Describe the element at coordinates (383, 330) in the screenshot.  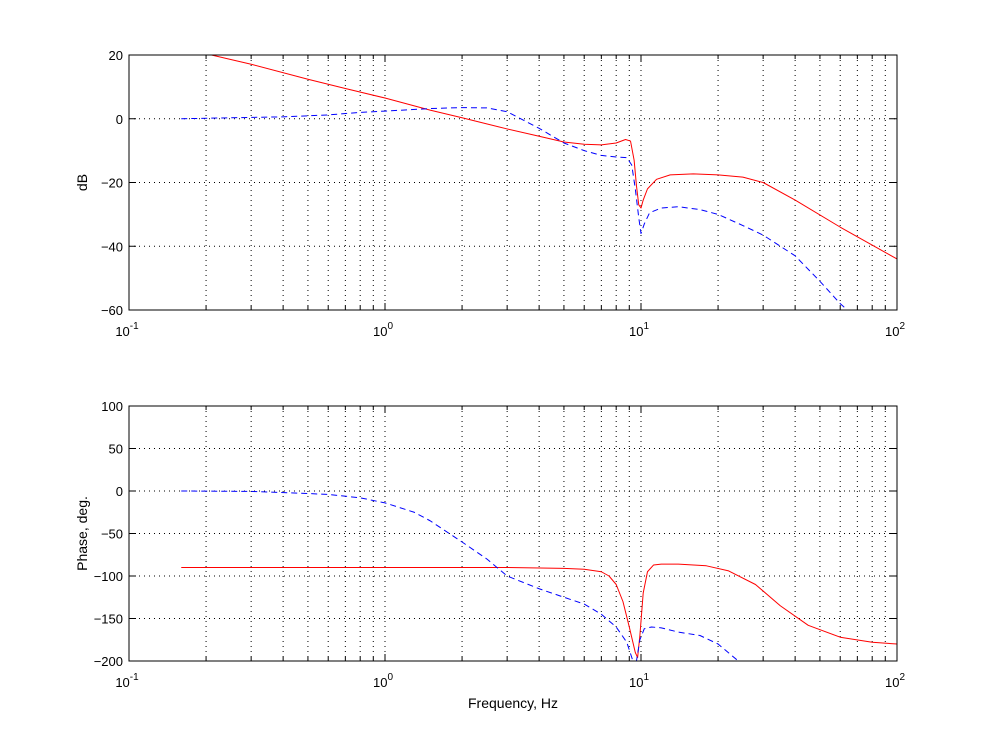
I see `mag-xtick-label: 10⁰` at that location.